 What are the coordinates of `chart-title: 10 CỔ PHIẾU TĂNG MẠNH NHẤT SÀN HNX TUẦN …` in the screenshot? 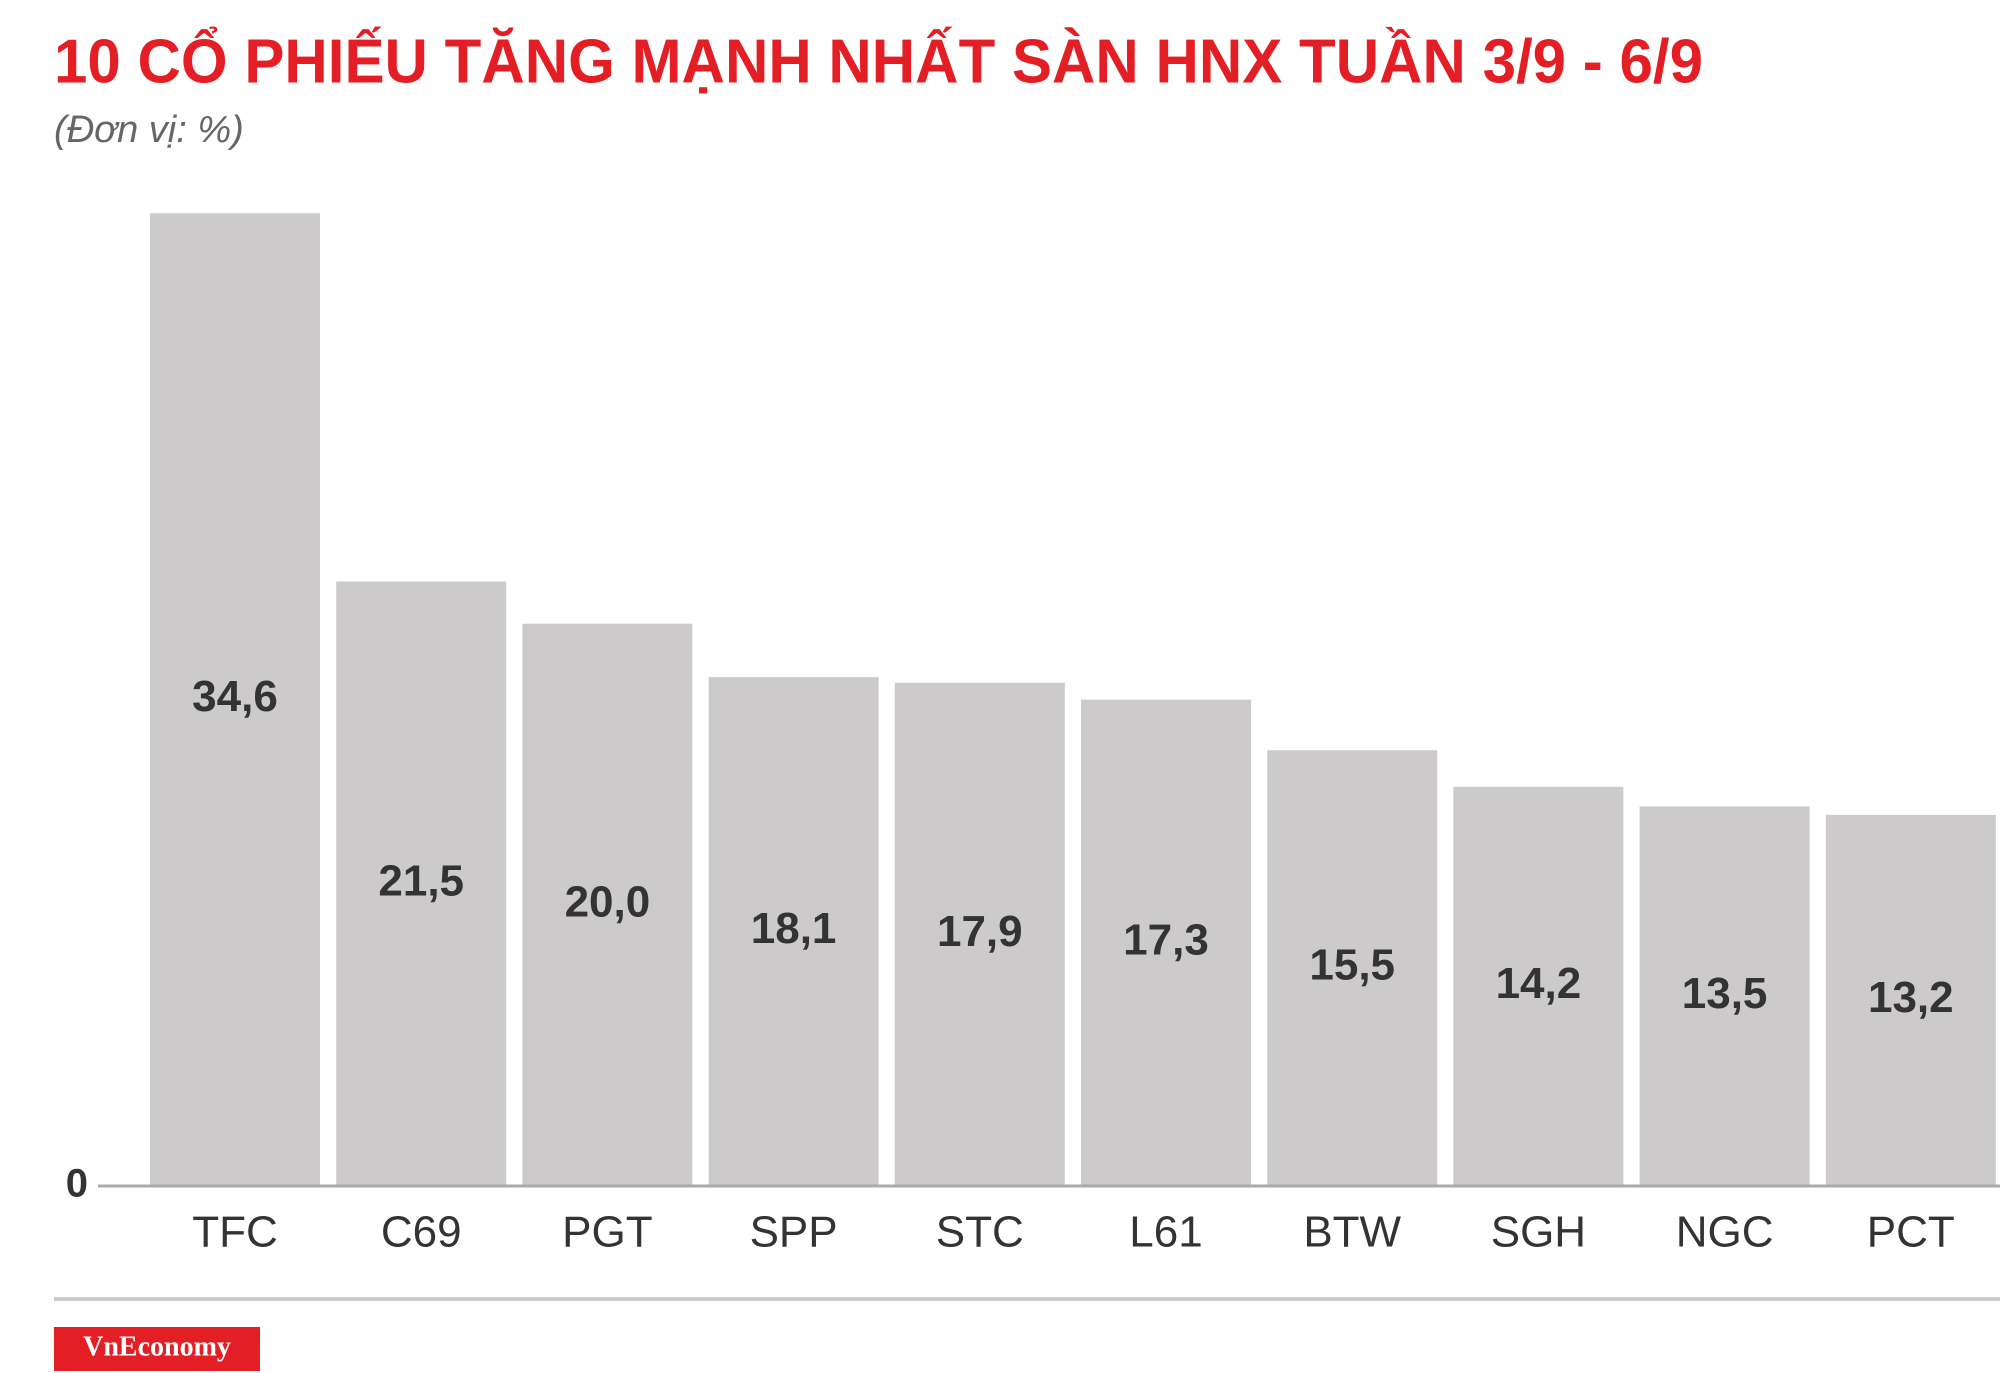 It's located at (878, 61).